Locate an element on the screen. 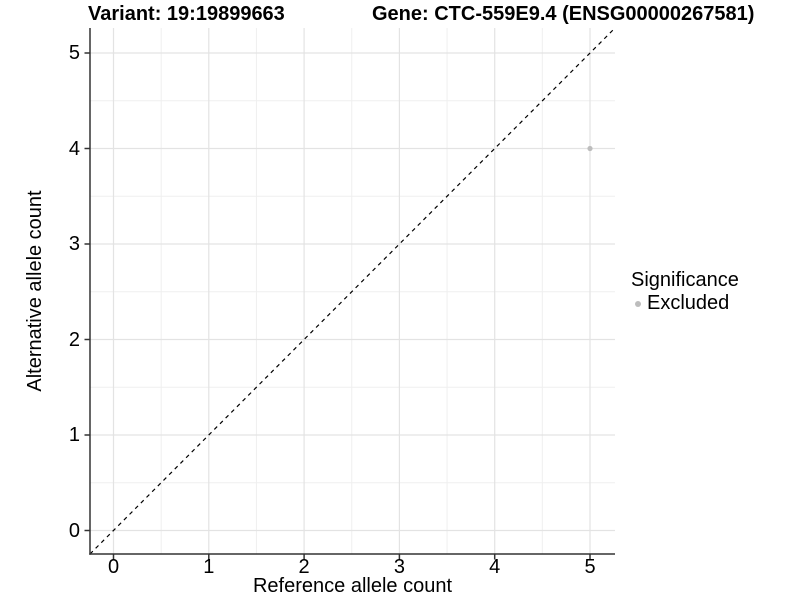 The width and height of the screenshot is (800, 600). x-tick-label: 2 is located at coordinates (304, 567).